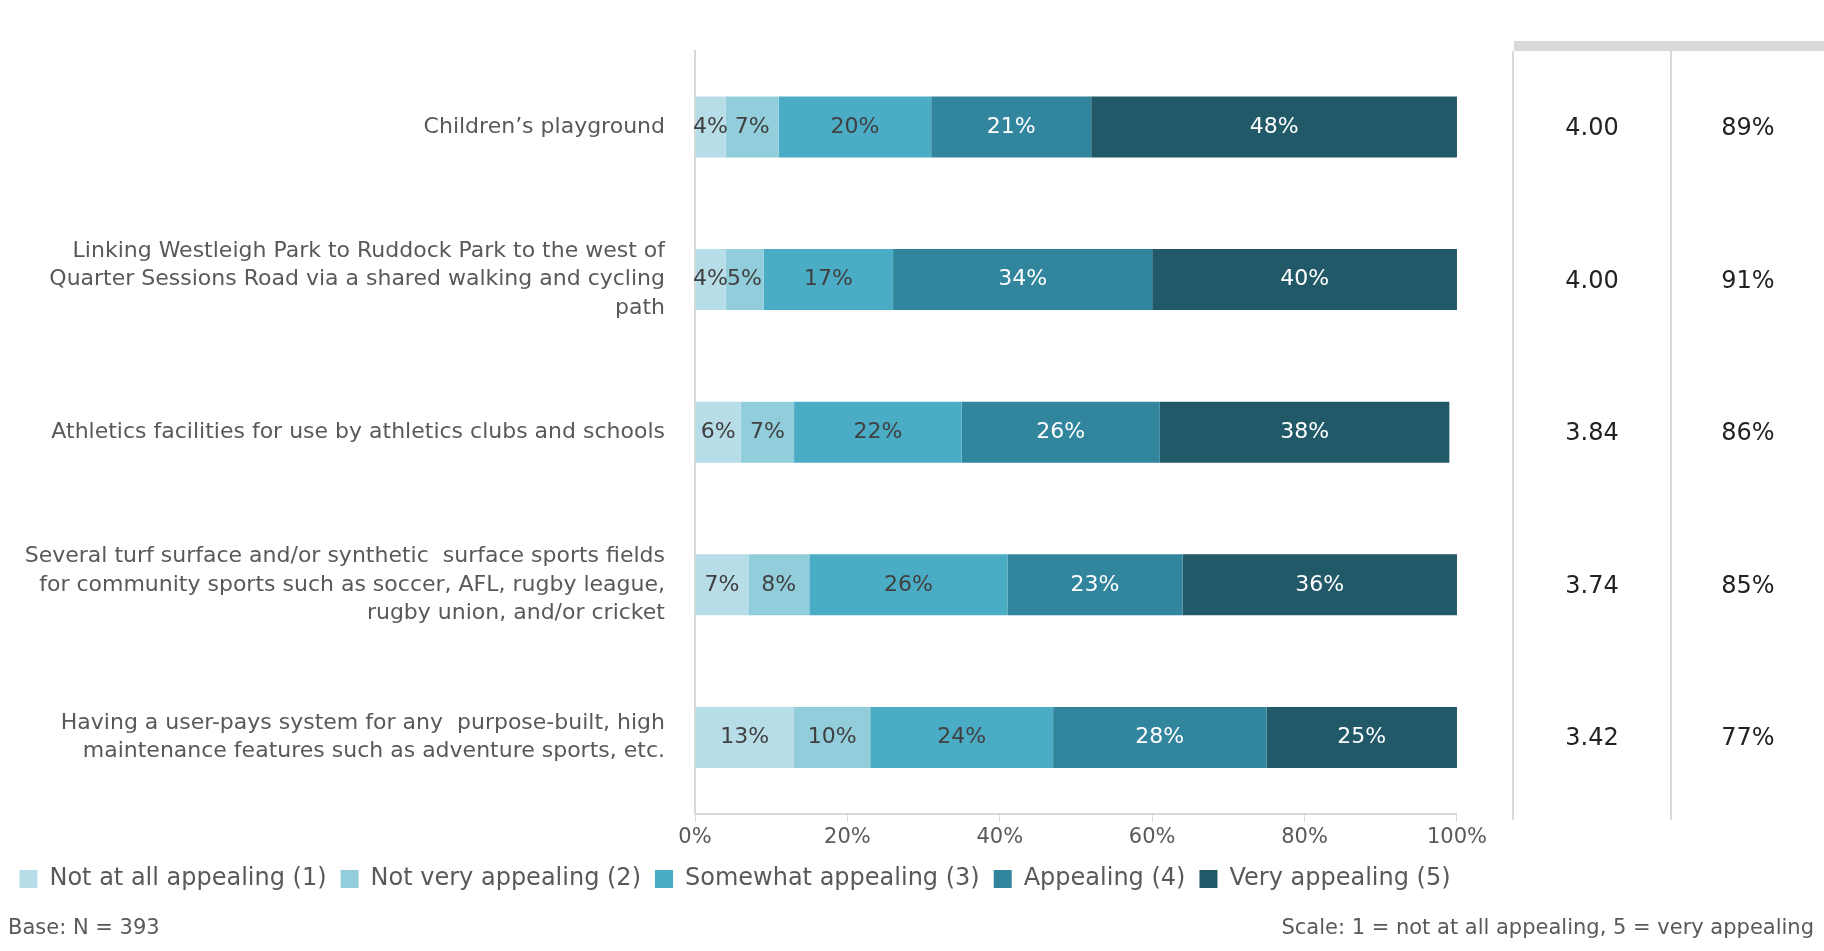 This screenshot has height=951, width=1824. What do you see at coordinates (847, 835) in the screenshot?
I see `x-tick-label: 20%` at bounding box center [847, 835].